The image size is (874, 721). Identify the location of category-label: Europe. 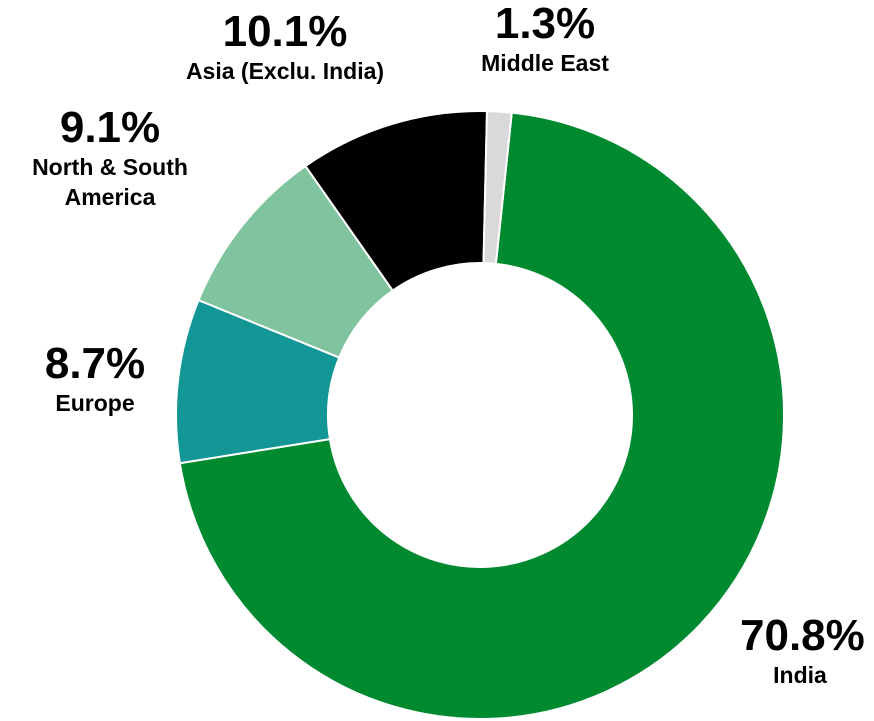
(95, 403).